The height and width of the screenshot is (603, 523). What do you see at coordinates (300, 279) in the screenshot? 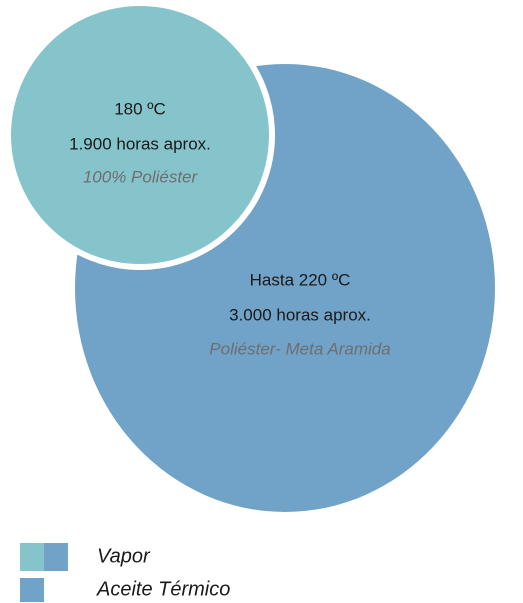
I see `large-temperature: Hasta 220 ºC` at bounding box center [300, 279].